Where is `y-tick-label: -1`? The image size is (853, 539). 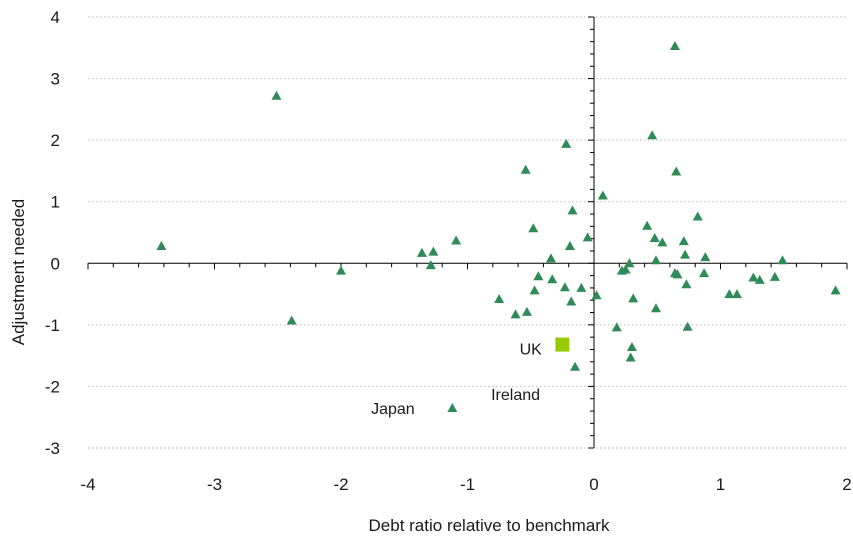 y-tick-label: -1 is located at coordinates (52, 325).